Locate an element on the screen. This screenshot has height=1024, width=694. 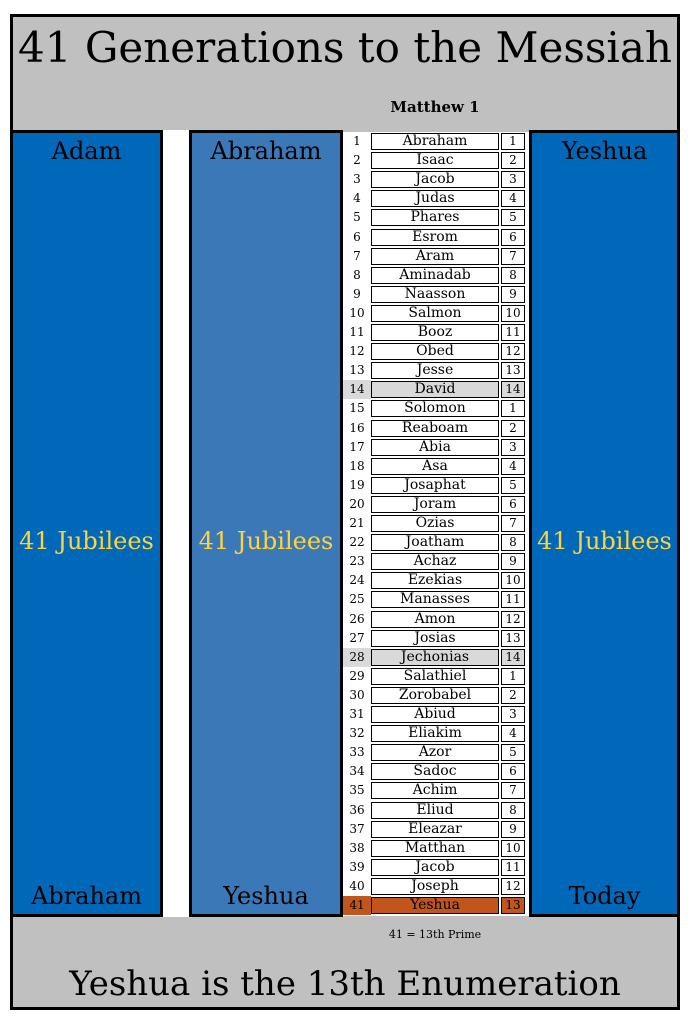
generation-name: Sadoc is located at coordinates (435, 772).